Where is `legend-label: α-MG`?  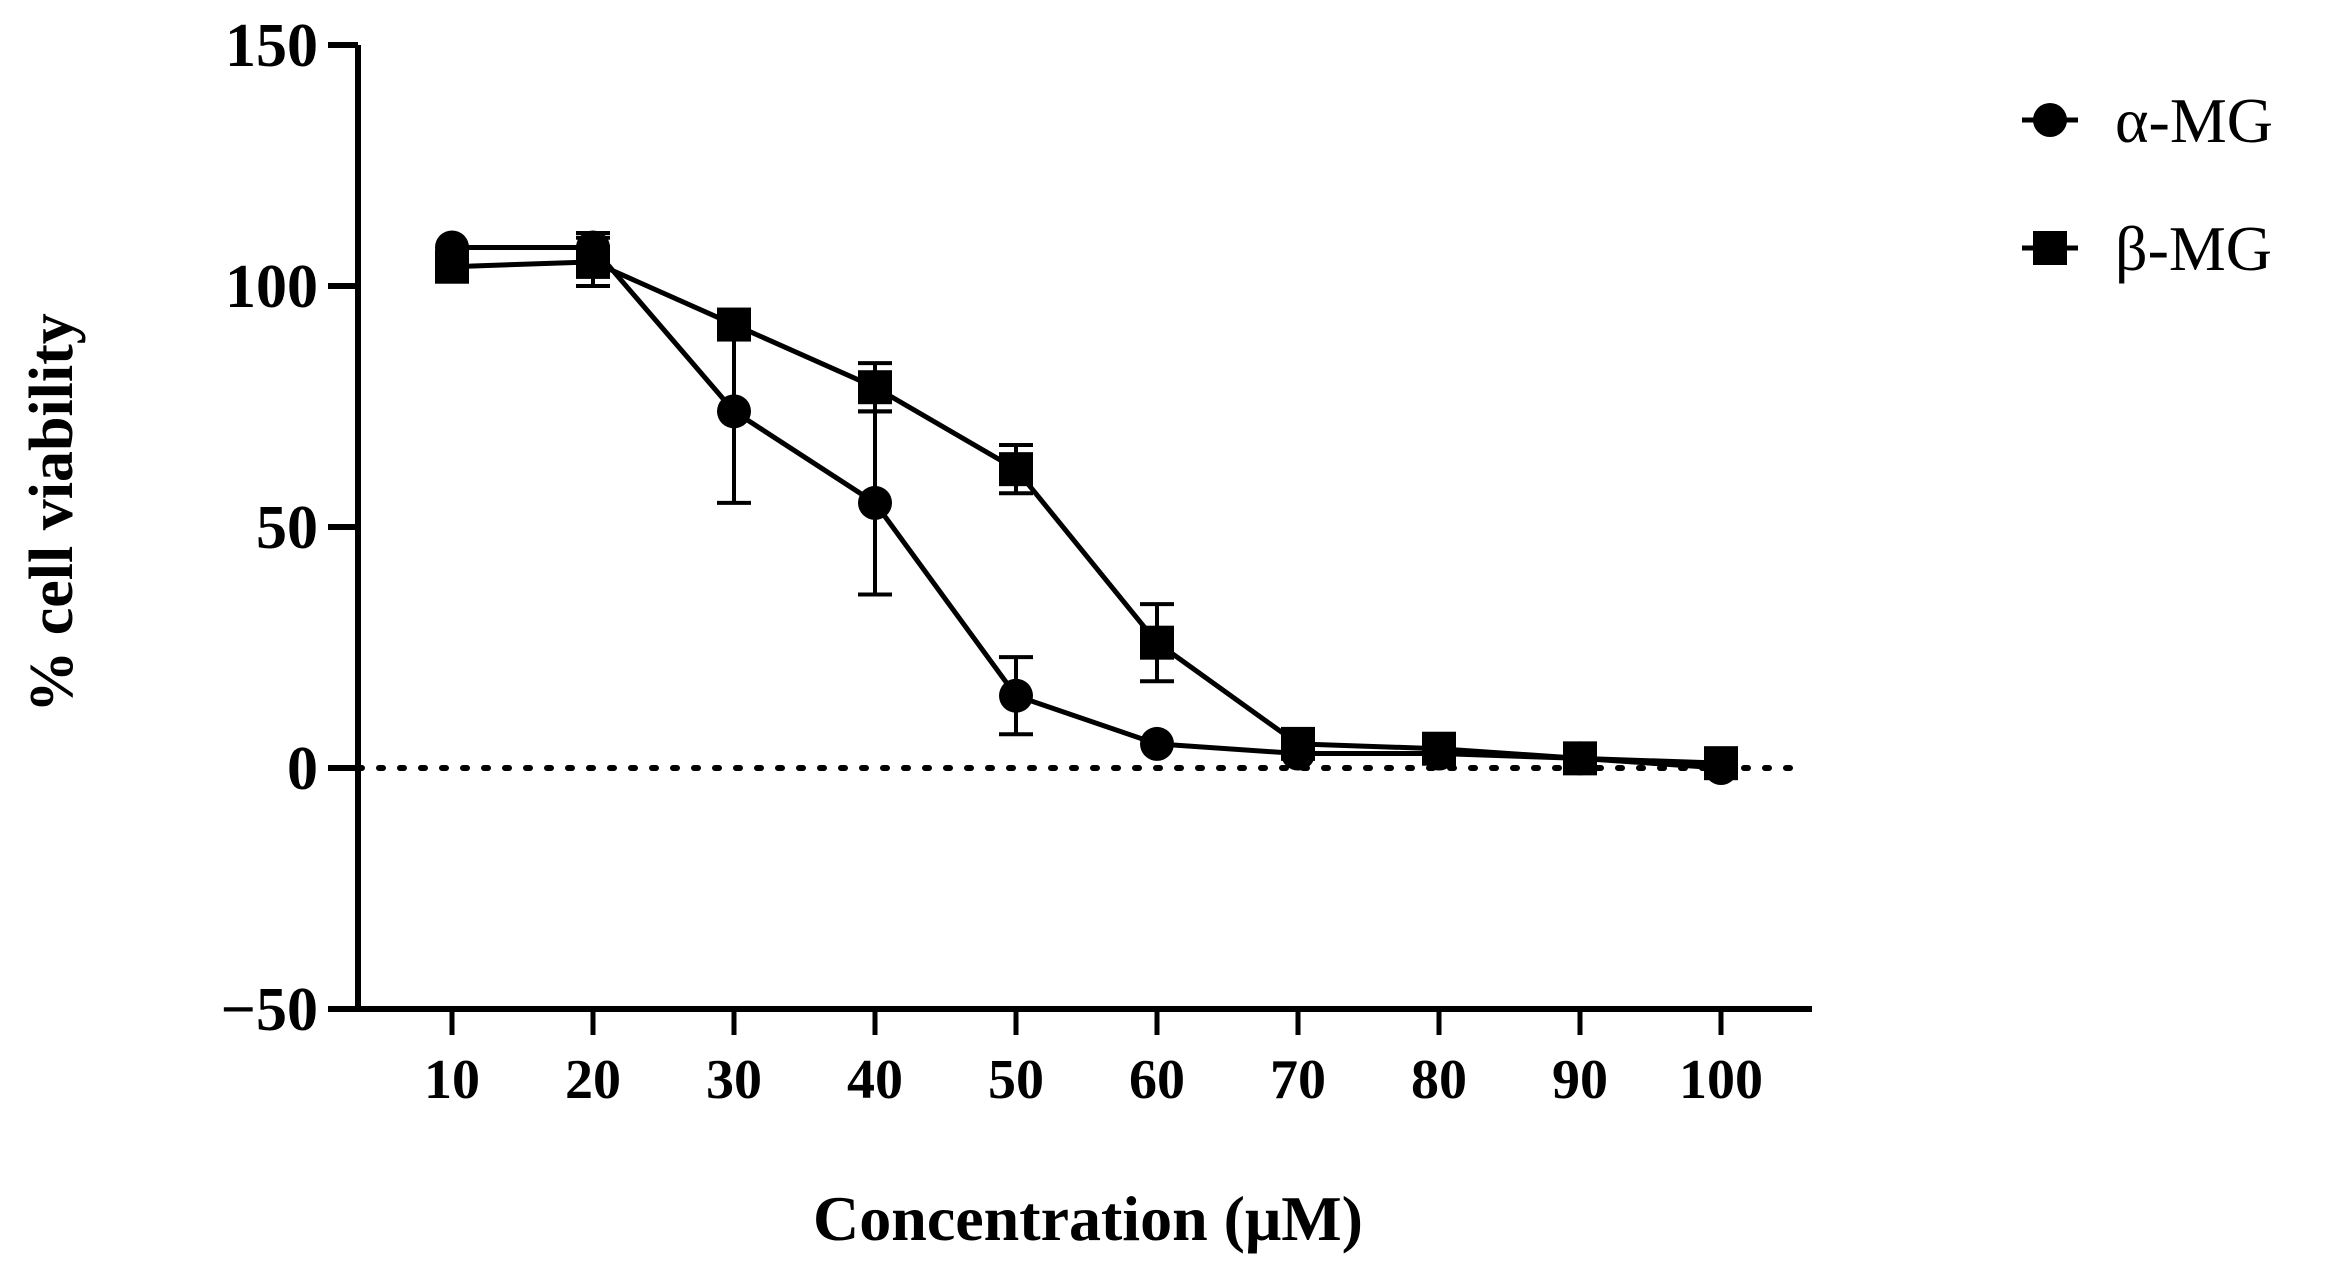
legend-label: α-MG is located at coordinates (2194, 120).